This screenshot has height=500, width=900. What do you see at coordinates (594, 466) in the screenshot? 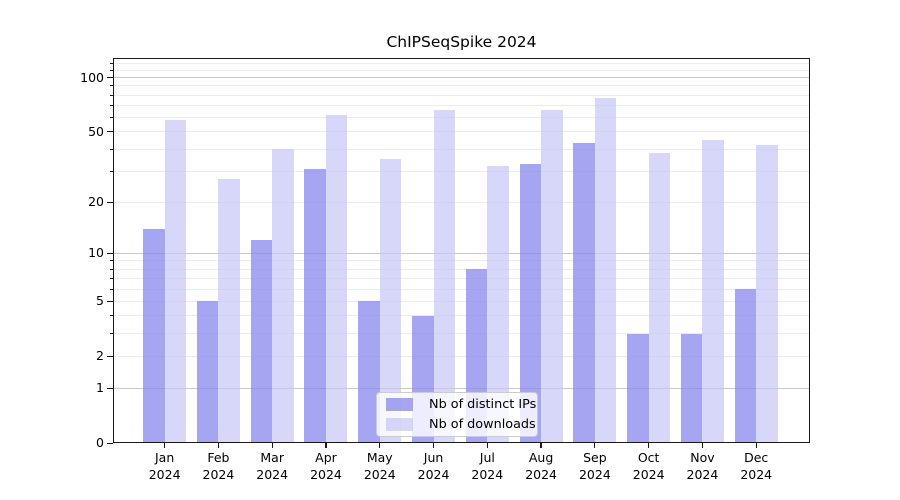
I see `x-tick-label: Sep 2024` at bounding box center [594, 466].